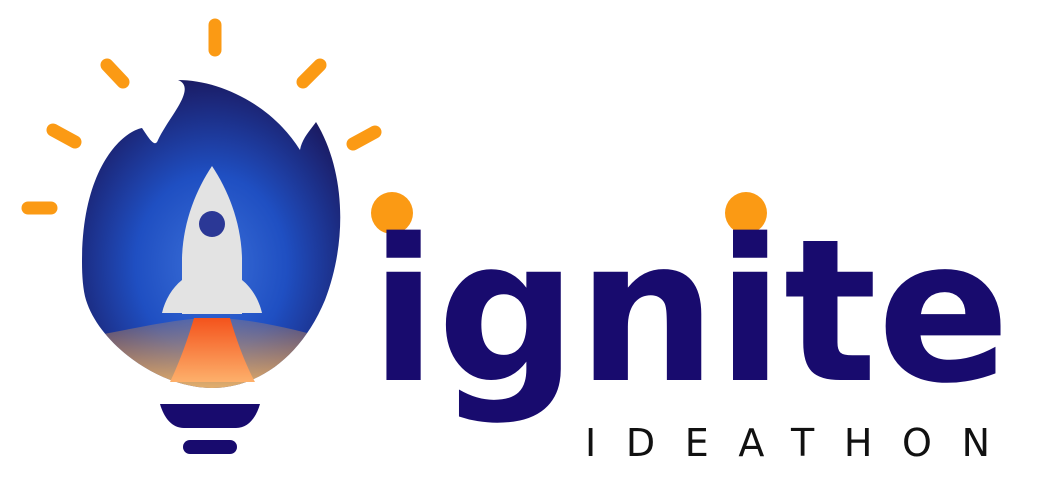 The image size is (1040, 491). What do you see at coordinates (364, 138) in the screenshot?
I see `ray-mid-right` at bounding box center [364, 138].